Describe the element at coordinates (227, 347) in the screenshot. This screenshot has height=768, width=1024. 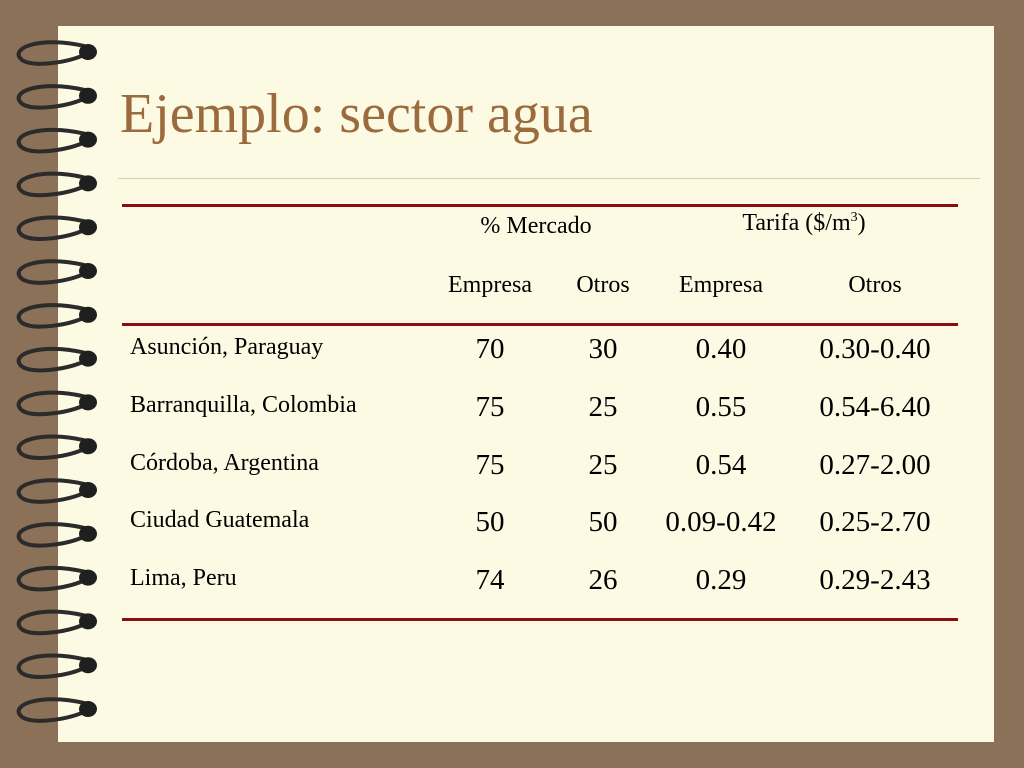
I see `table-row-city: Asunción, Paraguay` at that location.